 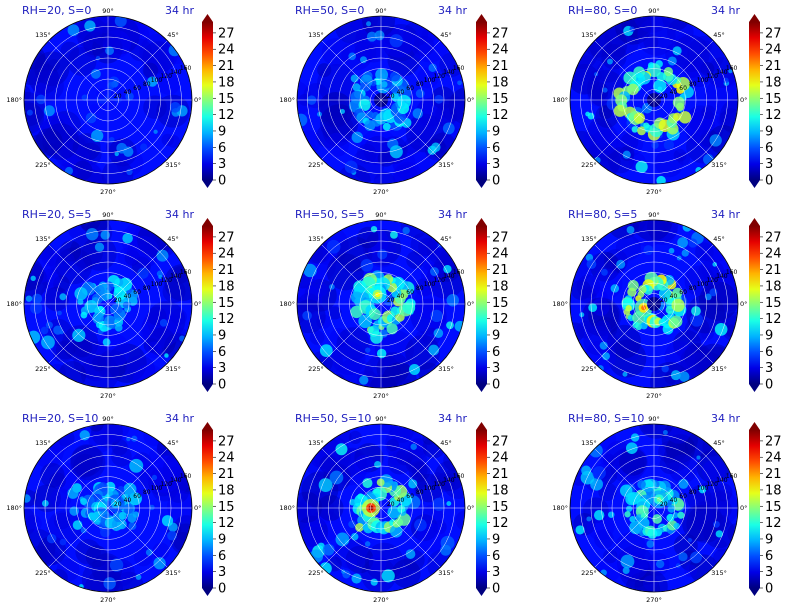 What do you see at coordinates (773, 115) in the screenshot?
I see `colorbar-tick-label: 12` at bounding box center [773, 115].